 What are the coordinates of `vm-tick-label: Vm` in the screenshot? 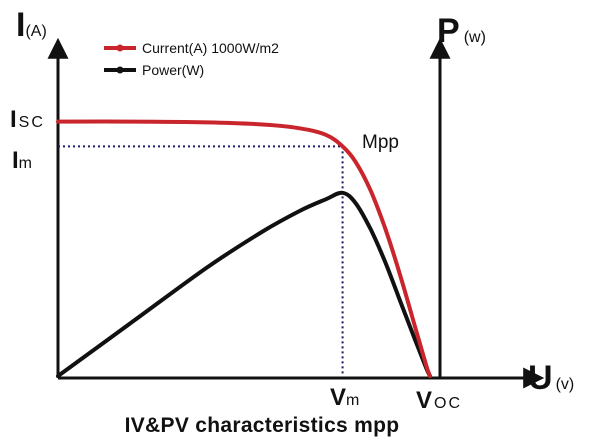 It's located at (344, 397).